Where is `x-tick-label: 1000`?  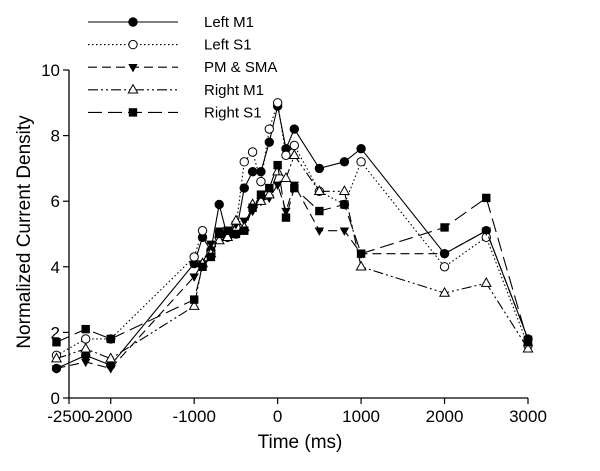
x-tick-label: 1000 is located at coordinates (361, 416).